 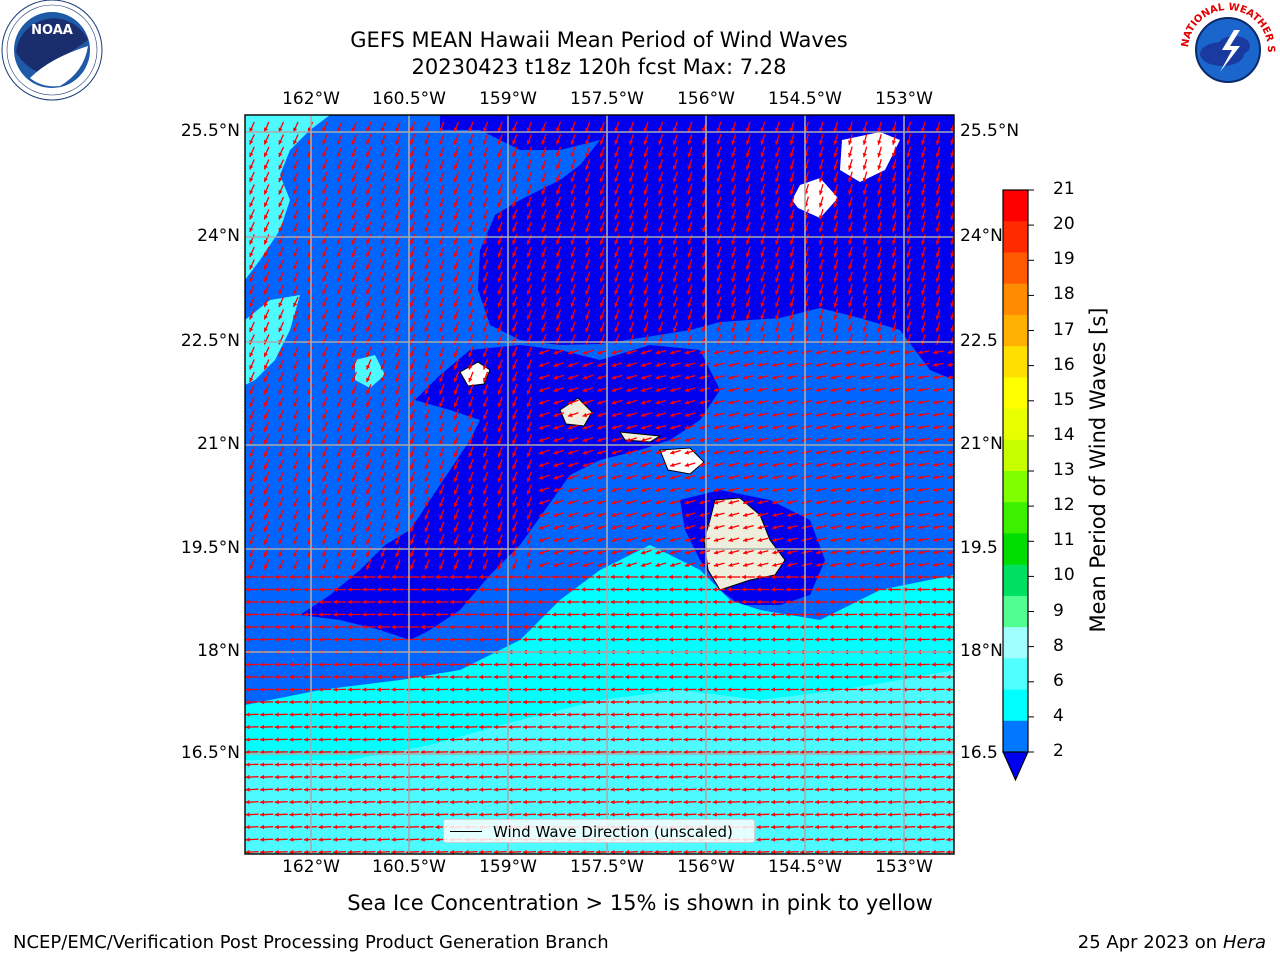 I want to click on island-kauai, so click(x=475, y=374).